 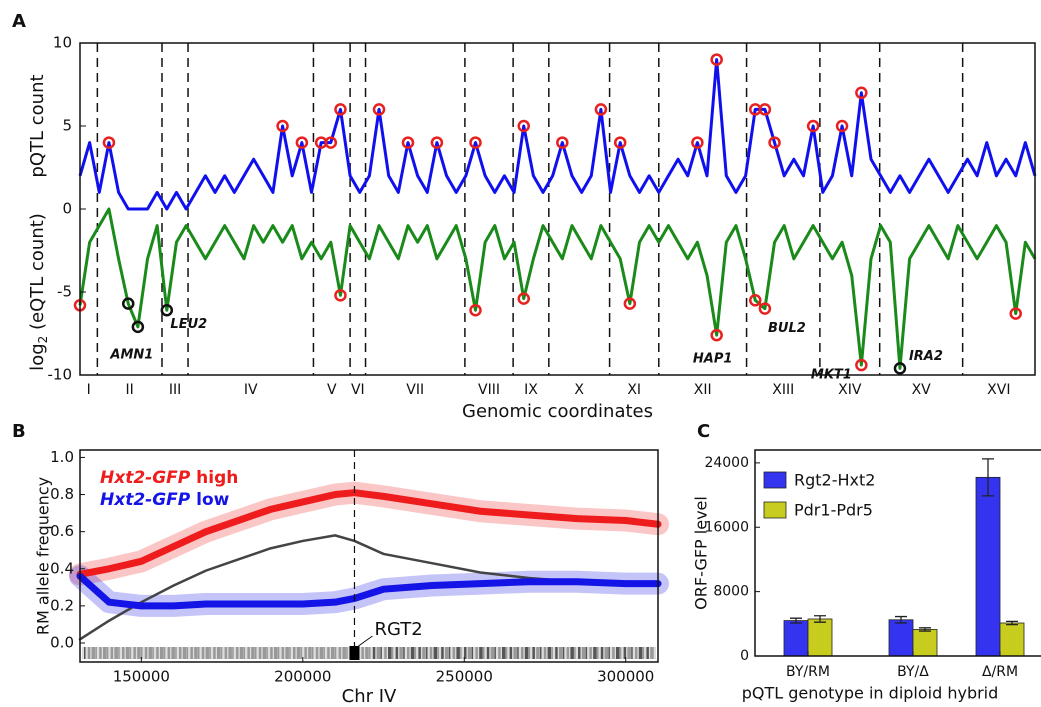 I want to click on gene-label: AMN1, so click(x=131, y=354).